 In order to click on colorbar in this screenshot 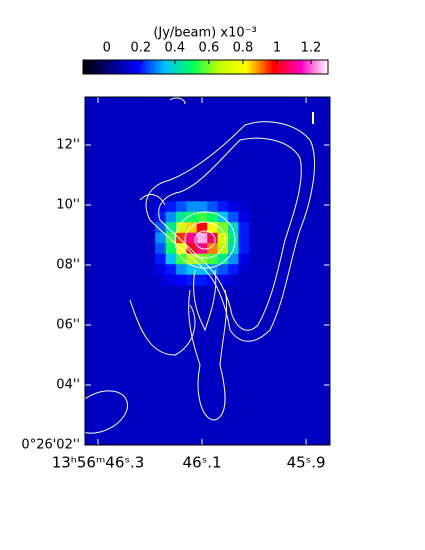, I will do `click(205, 67)`.